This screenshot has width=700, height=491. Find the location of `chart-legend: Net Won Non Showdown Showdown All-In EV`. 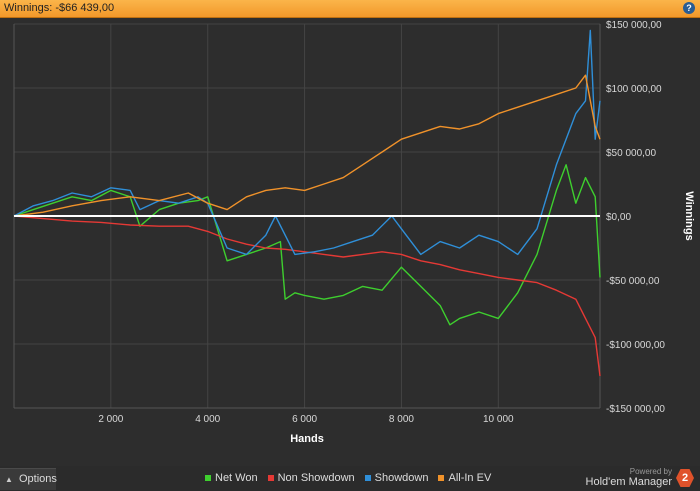

chart-legend: Net Won Non Showdown Showdown All-In EV is located at coordinates (348, 478).